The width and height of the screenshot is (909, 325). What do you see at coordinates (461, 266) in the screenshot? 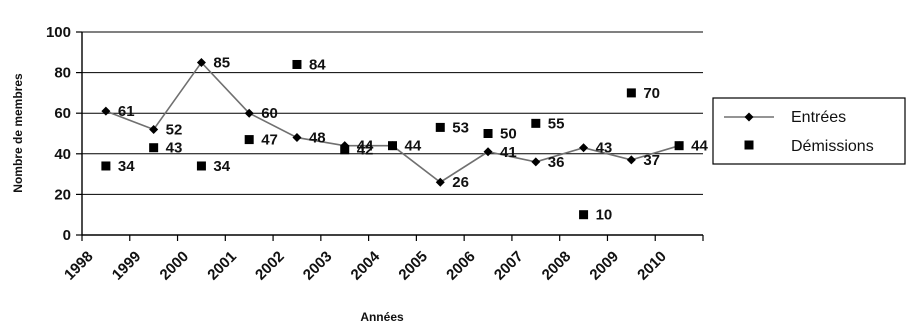
I see `x-tick-label-2006: 2006` at bounding box center [461, 266].